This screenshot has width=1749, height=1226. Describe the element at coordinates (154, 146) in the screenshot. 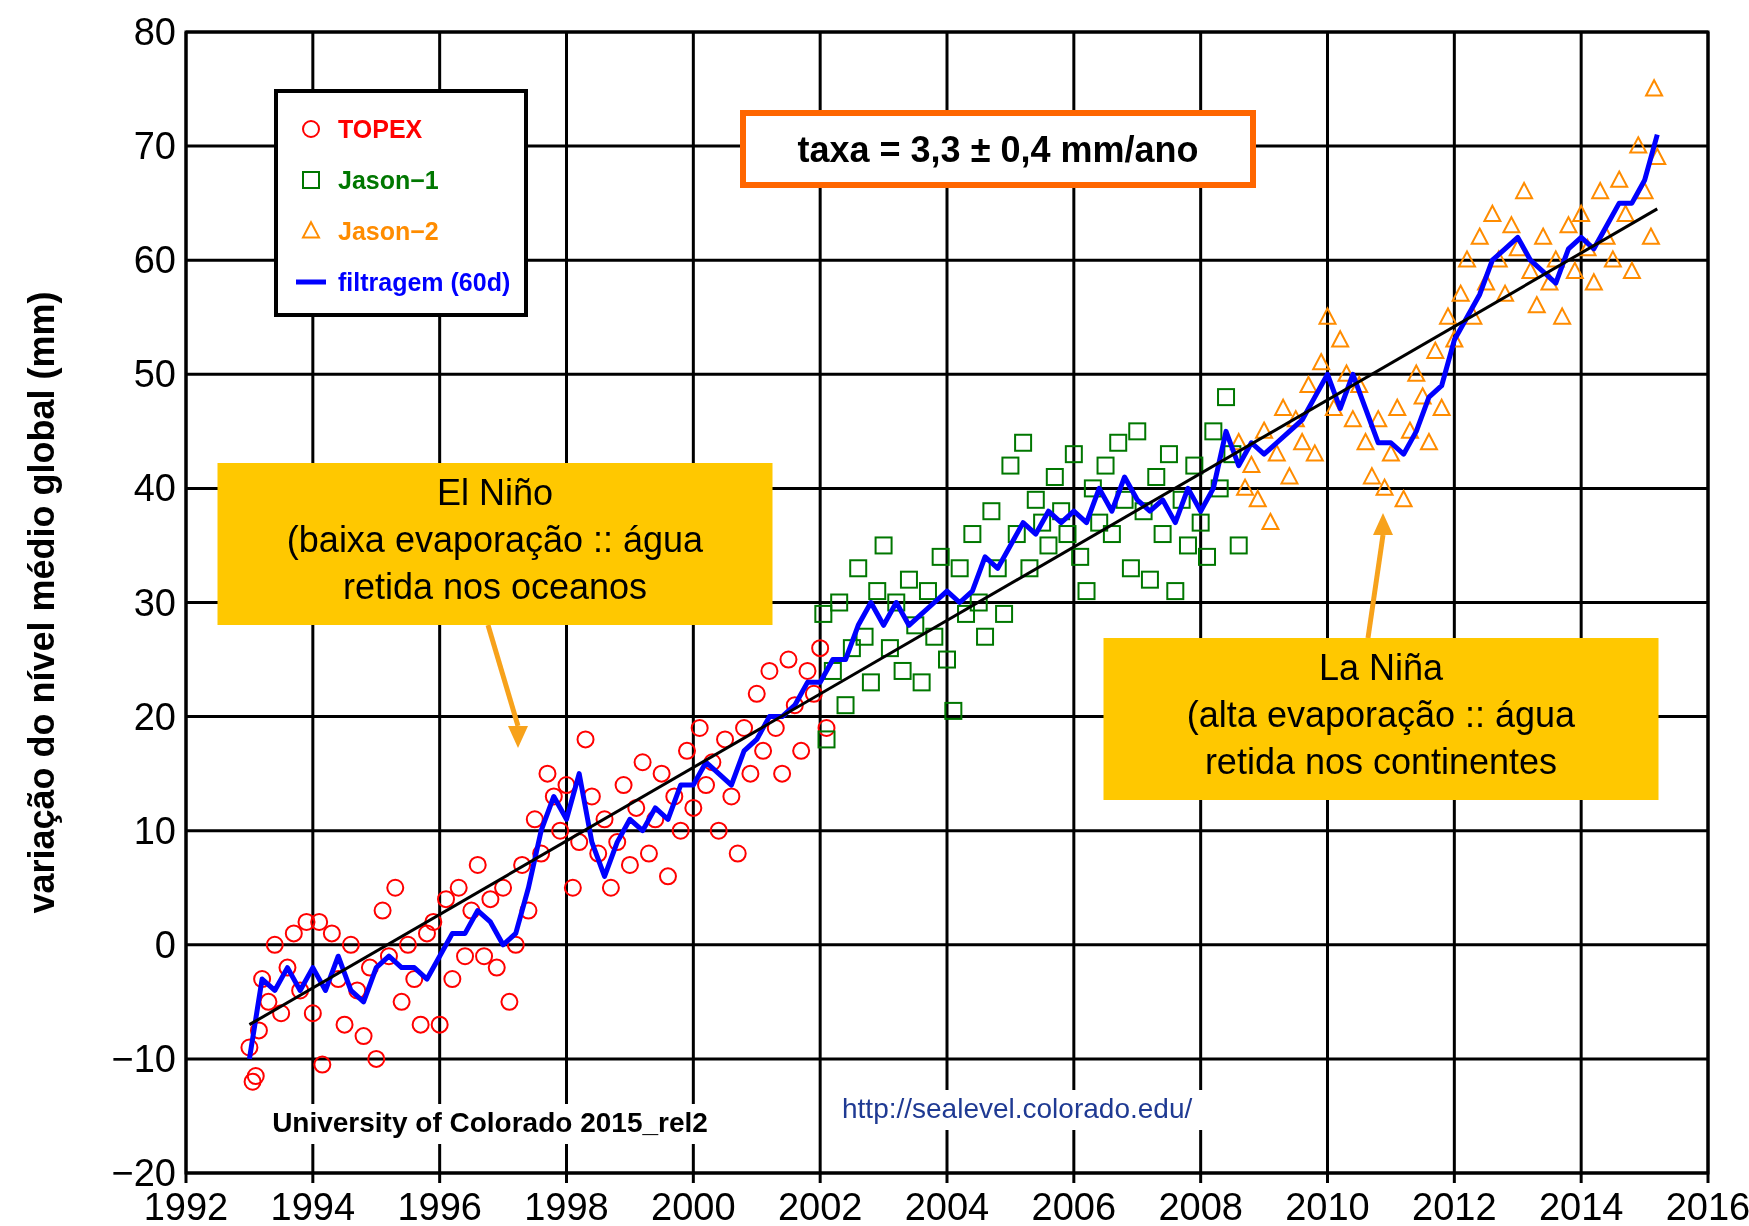

I see `y-tick-label: 70` at that location.